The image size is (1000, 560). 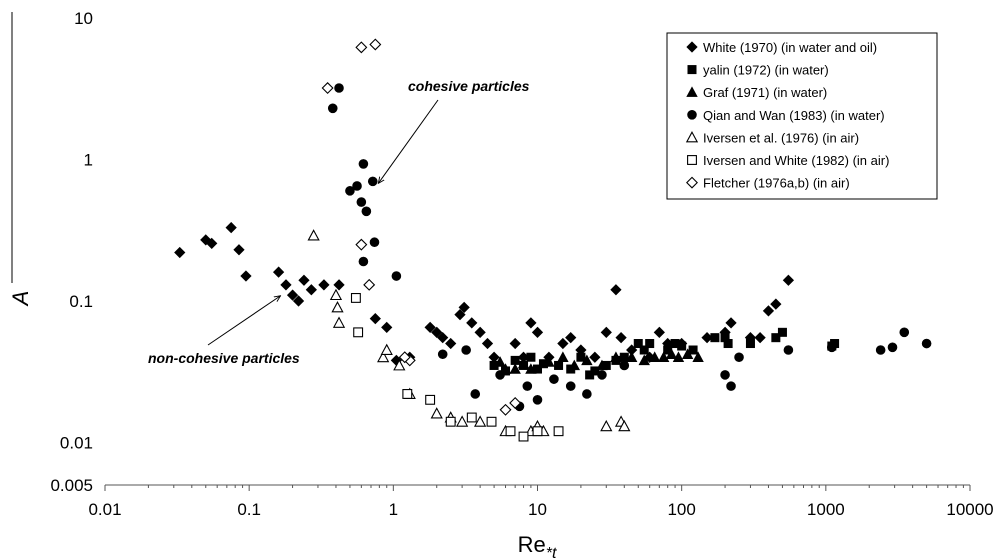 What do you see at coordinates (469, 86) in the screenshot?
I see `annotation-cohesive: cohesive particles` at bounding box center [469, 86].